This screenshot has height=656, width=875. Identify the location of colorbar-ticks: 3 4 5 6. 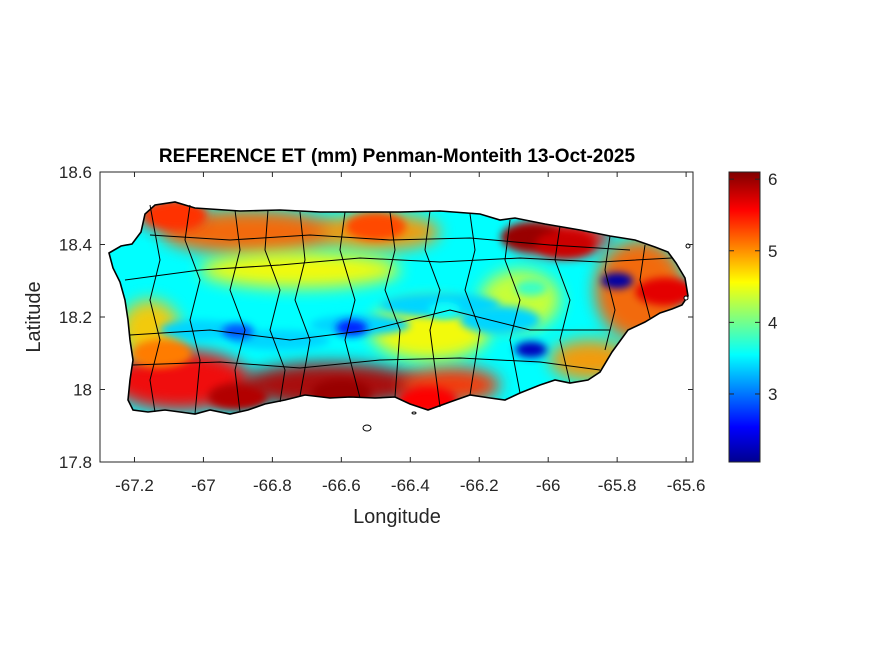
(753, 287).